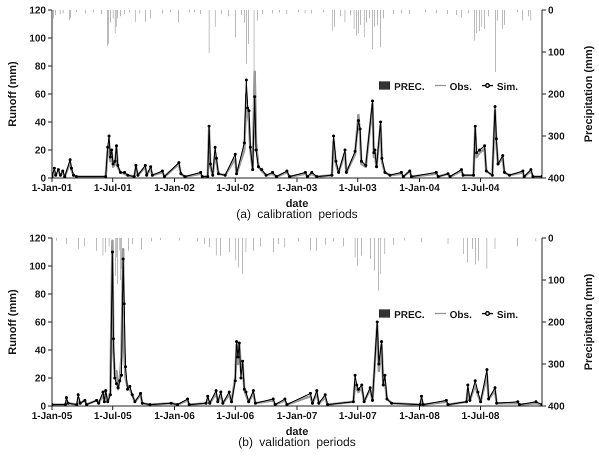 Image resolution: width=599 pixels, height=457 pixels. What do you see at coordinates (235, 416) in the screenshot?
I see `x-tick-label: 1-Jul-06` at bounding box center [235, 416].